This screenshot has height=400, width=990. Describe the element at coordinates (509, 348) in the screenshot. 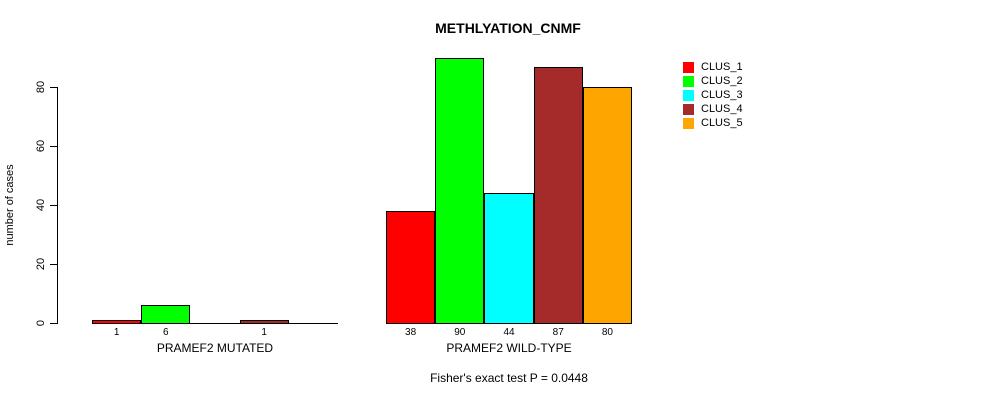

I see `group-label-1: PRAMEF2 WILD-TYPE` at that location.